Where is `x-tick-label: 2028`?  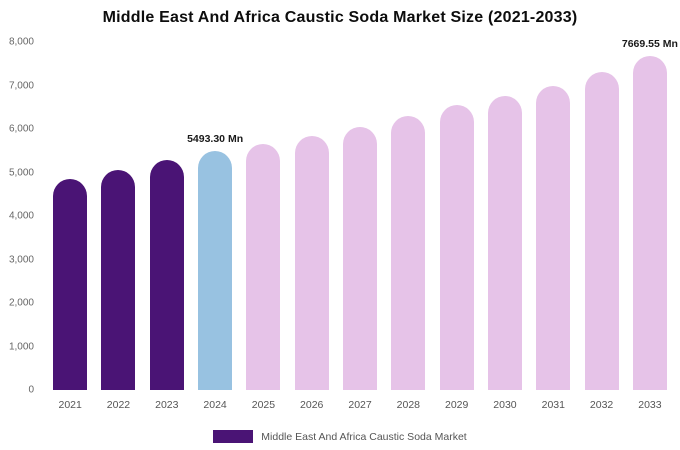 x-tick-label: 2028 is located at coordinates (408, 405).